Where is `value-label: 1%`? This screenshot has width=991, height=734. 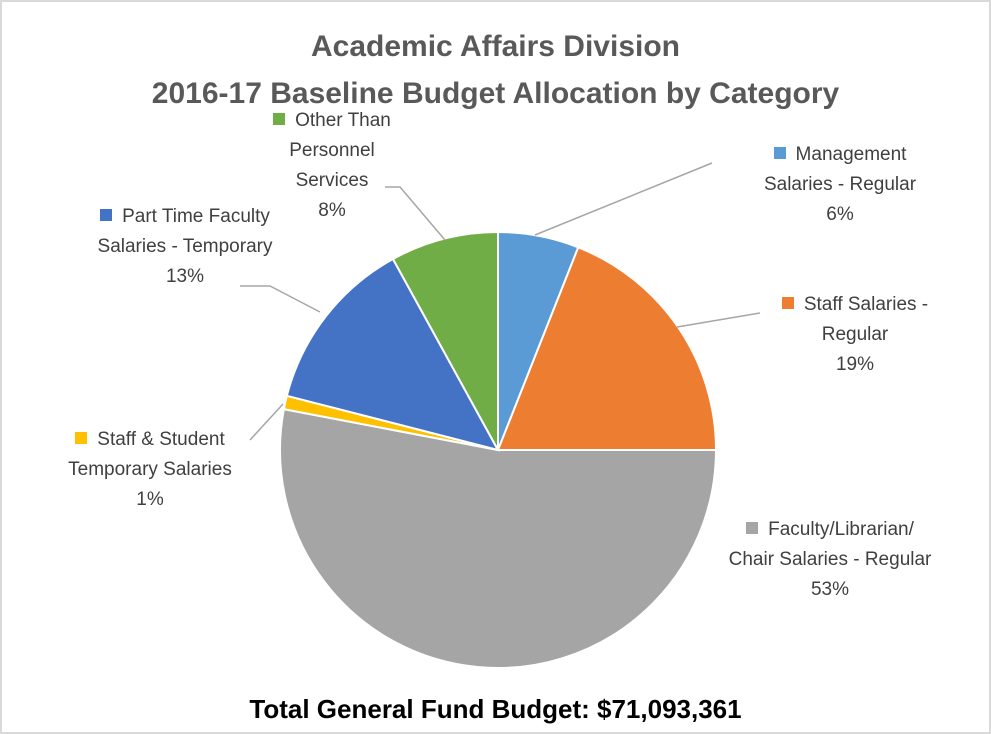 value-label: 1% is located at coordinates (150, 499).